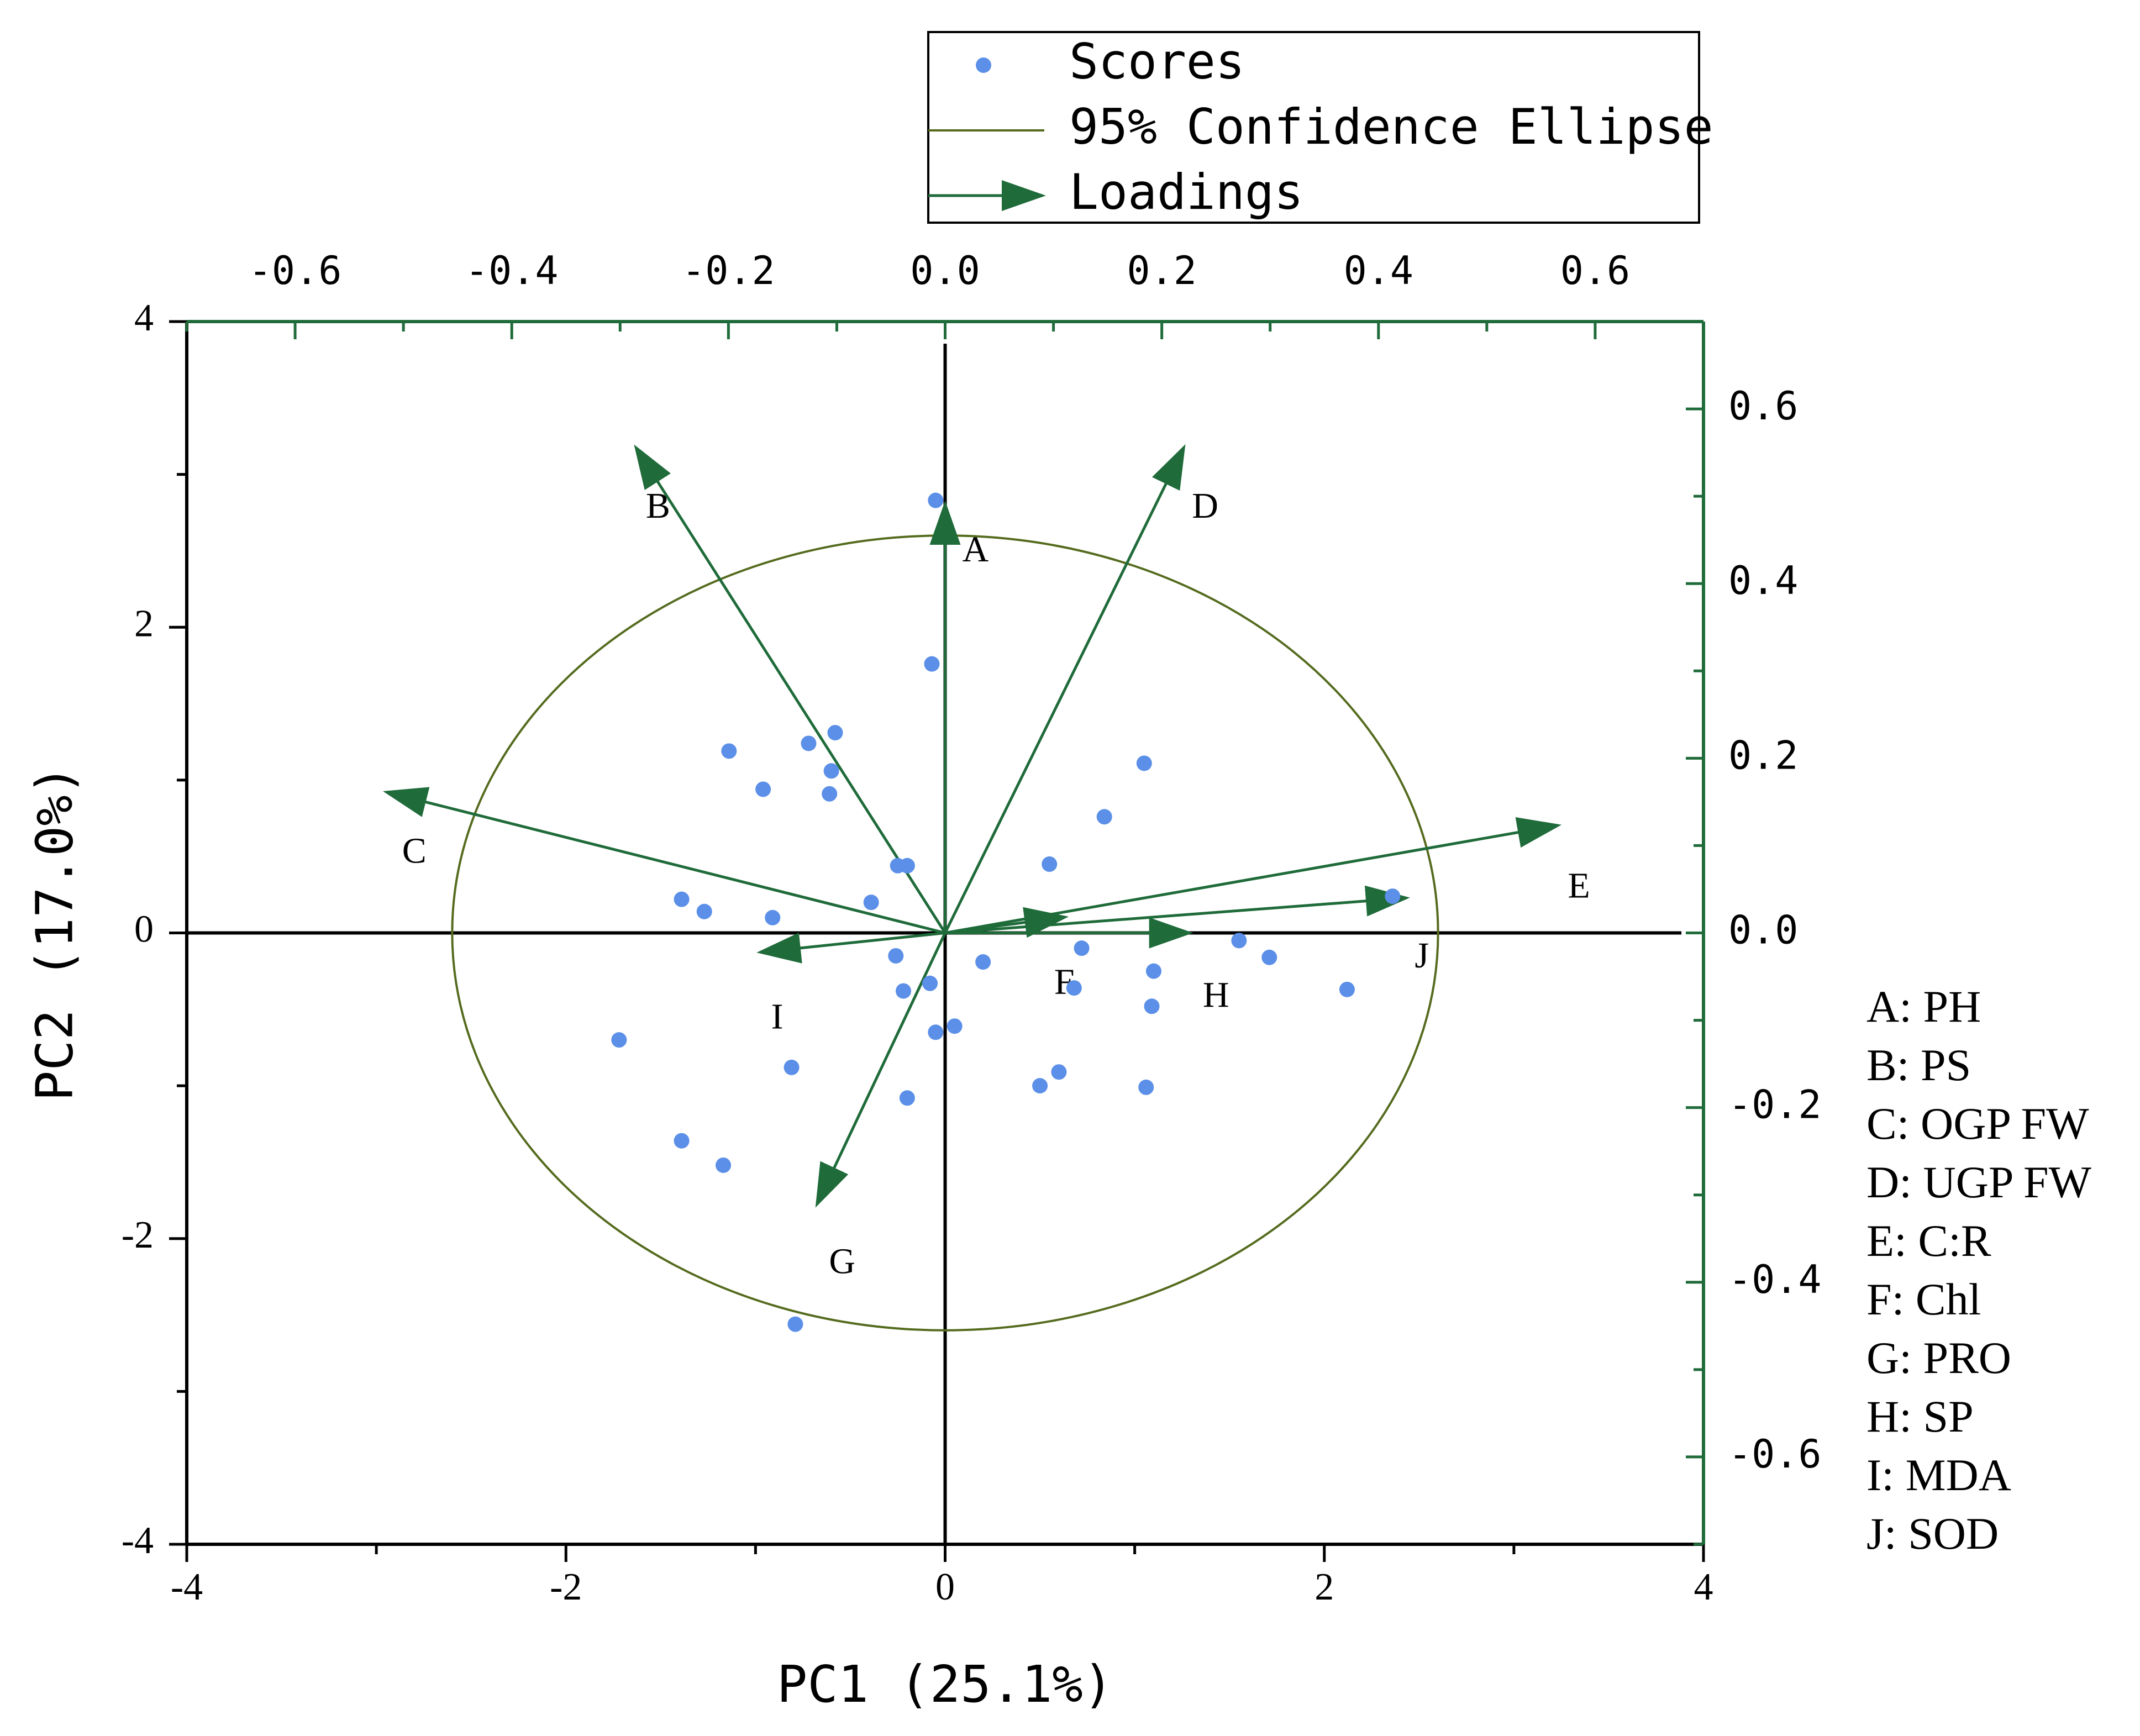 The image size is (2140, 1736). Describe the element at coordinates (1378, 270) in the screenshot. I see `top-tick-label: 0.4` at that location.